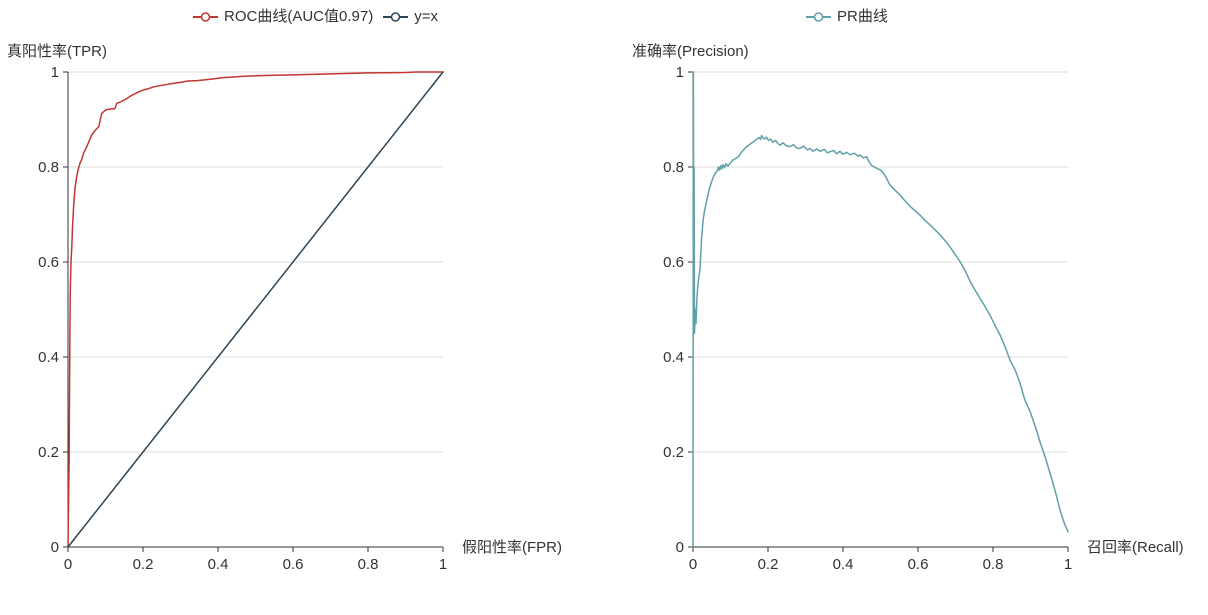  I want to click on roc-legend: ROC曲线(AUC值0.97) y=x, so click(315, 17).